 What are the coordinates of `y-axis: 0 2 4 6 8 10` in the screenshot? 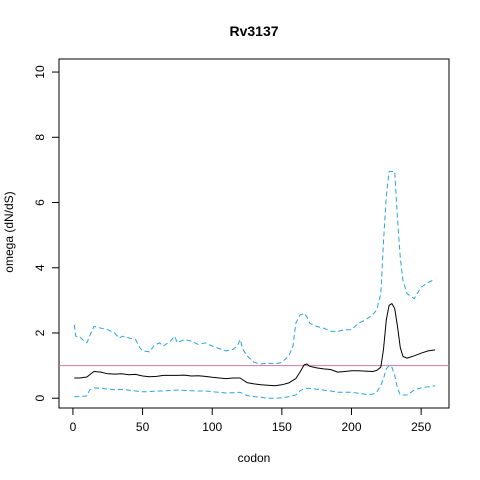 It's located at (46, 233).